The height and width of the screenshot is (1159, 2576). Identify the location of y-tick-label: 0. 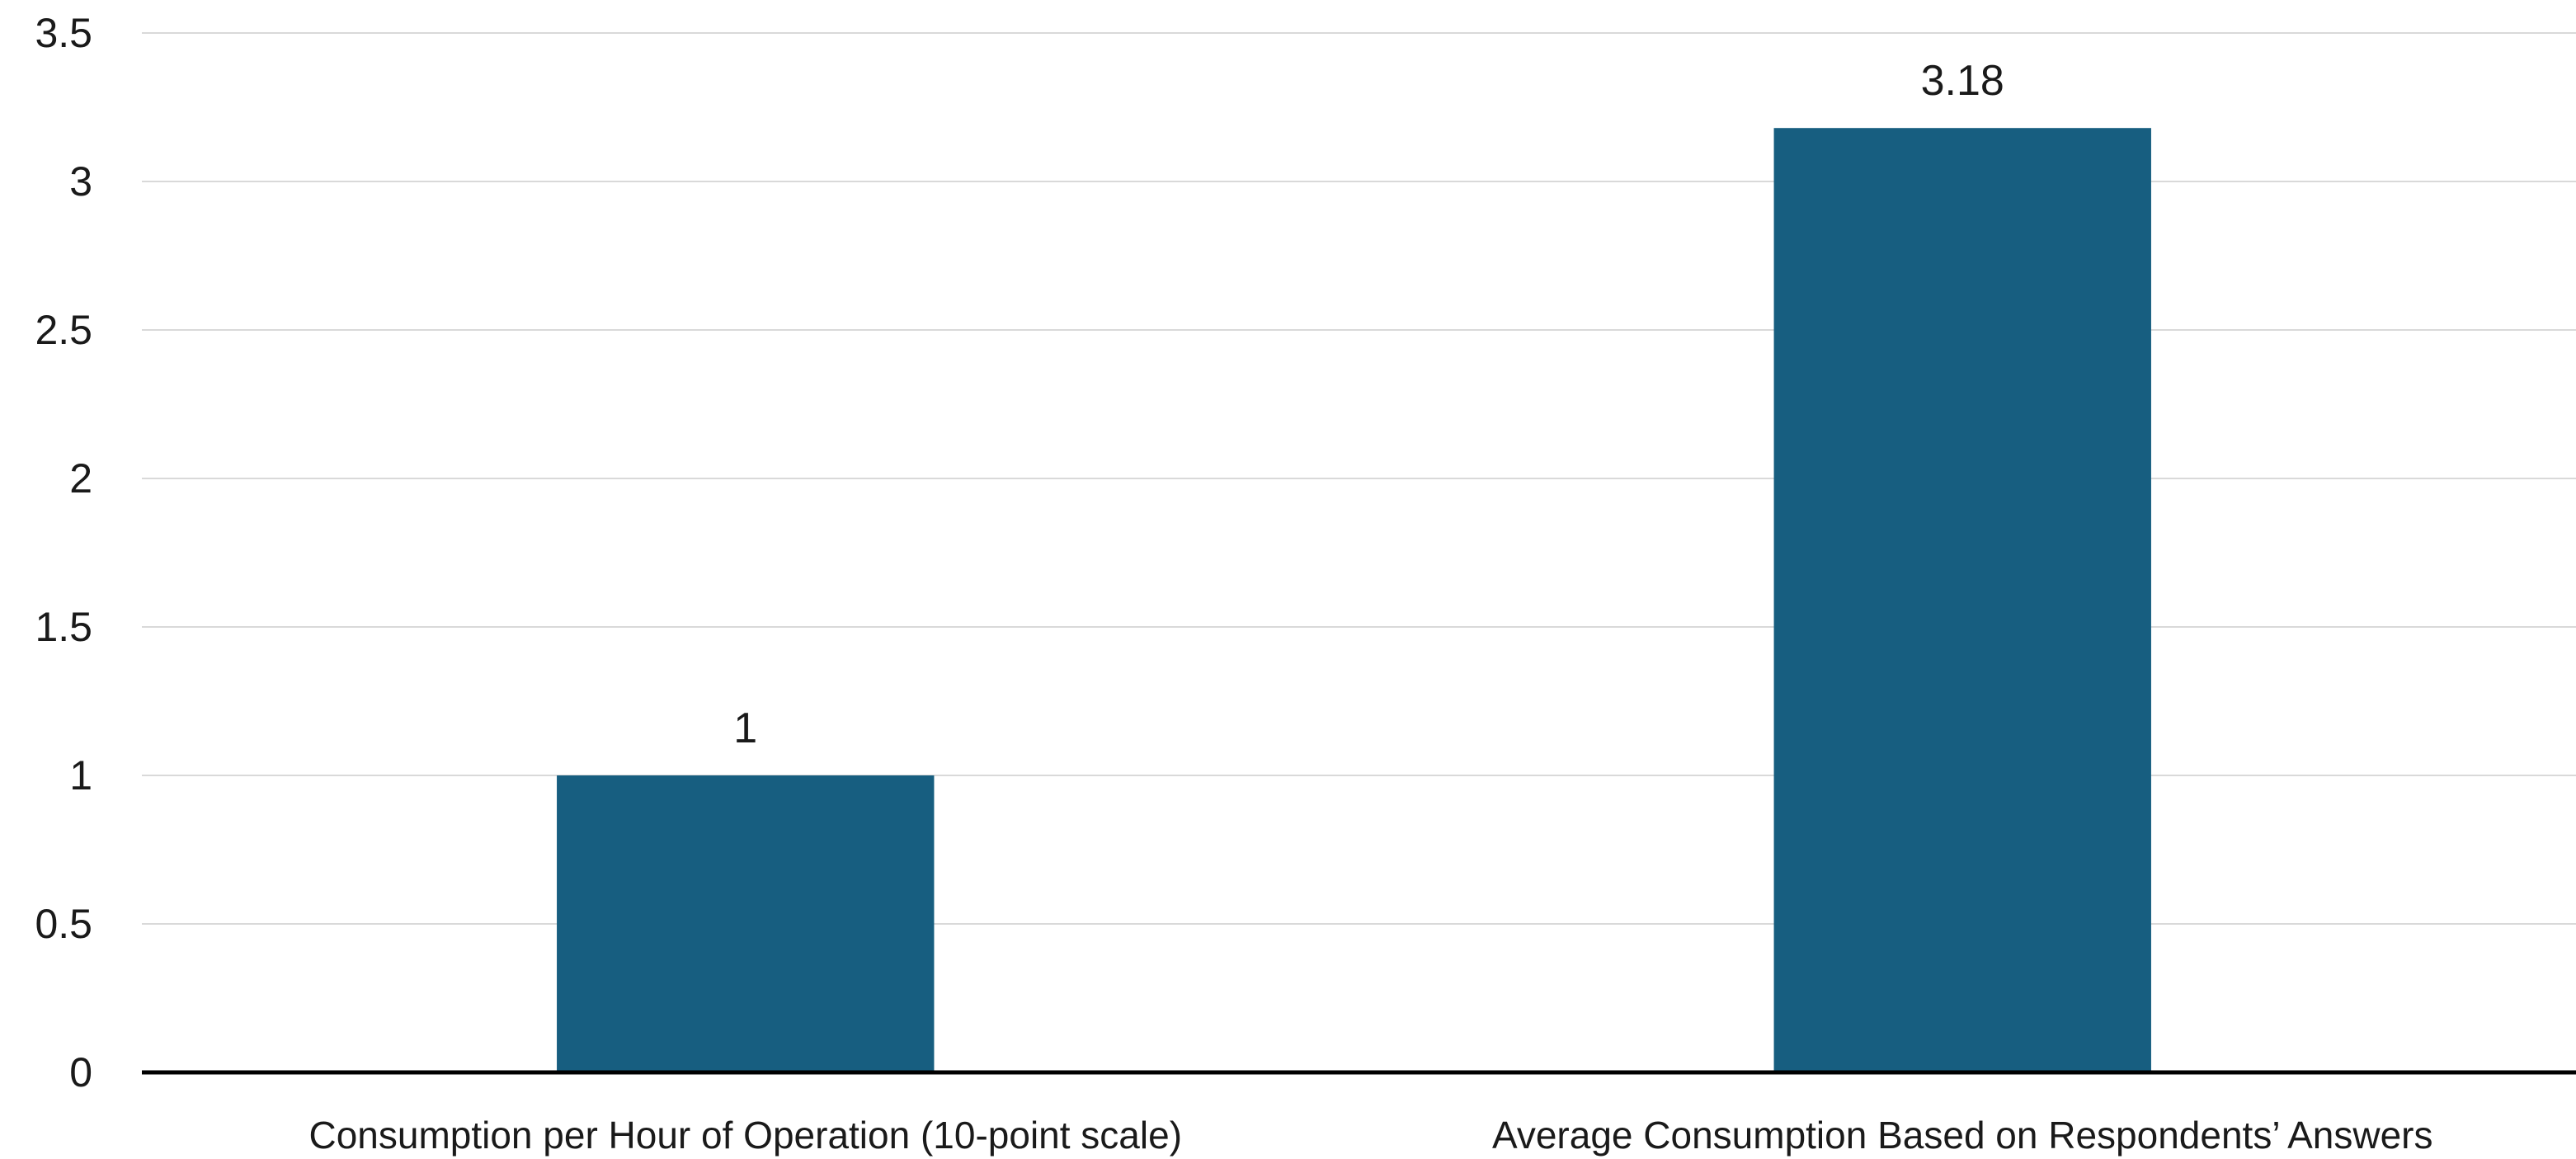
(80, 1072).